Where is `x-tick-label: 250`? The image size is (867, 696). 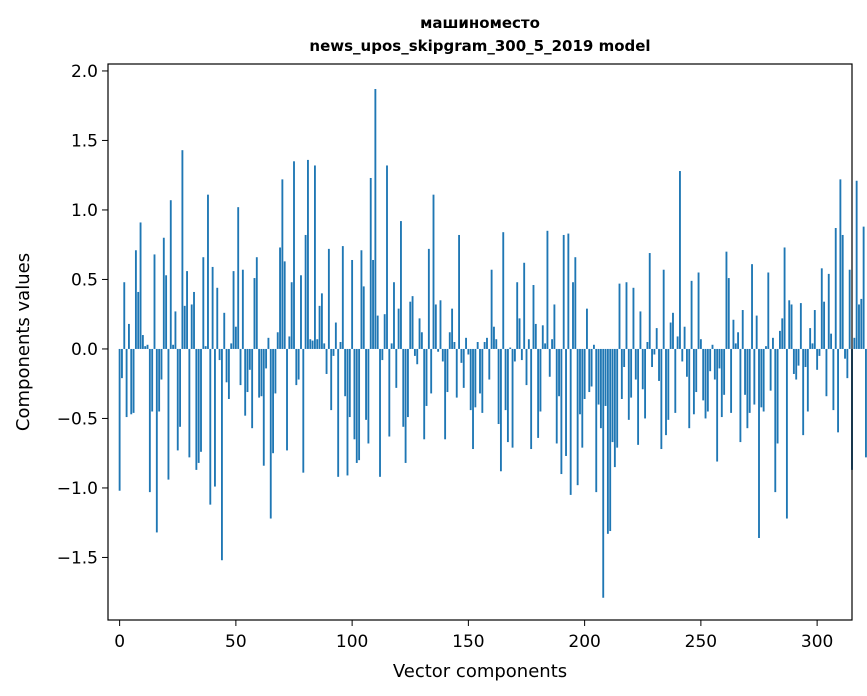 x-tick-label: 250 is located at coordinates (701, 642).